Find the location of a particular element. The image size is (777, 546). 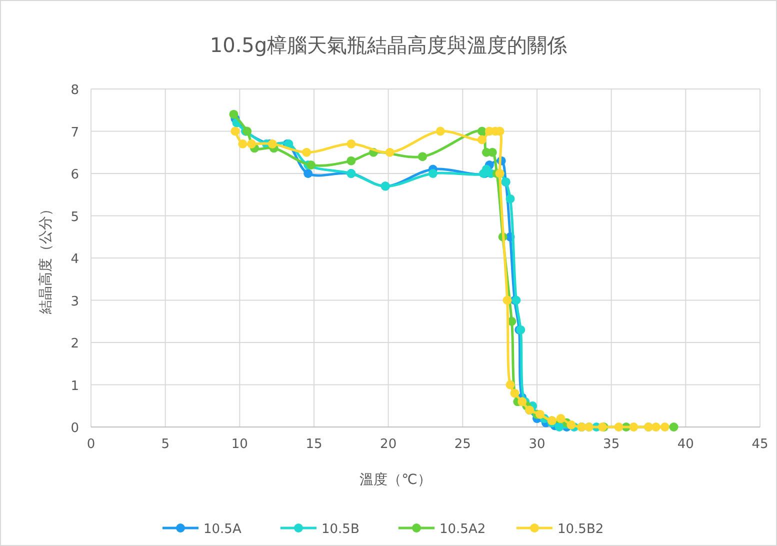

x-tick-label: 40 is located at coordinates (685, 444).